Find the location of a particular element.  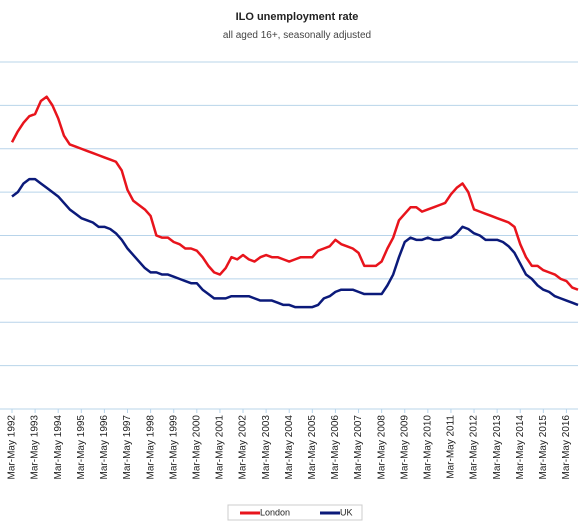

x-tick-label: Mar-May 2012 is located at coordinates (474, 447).